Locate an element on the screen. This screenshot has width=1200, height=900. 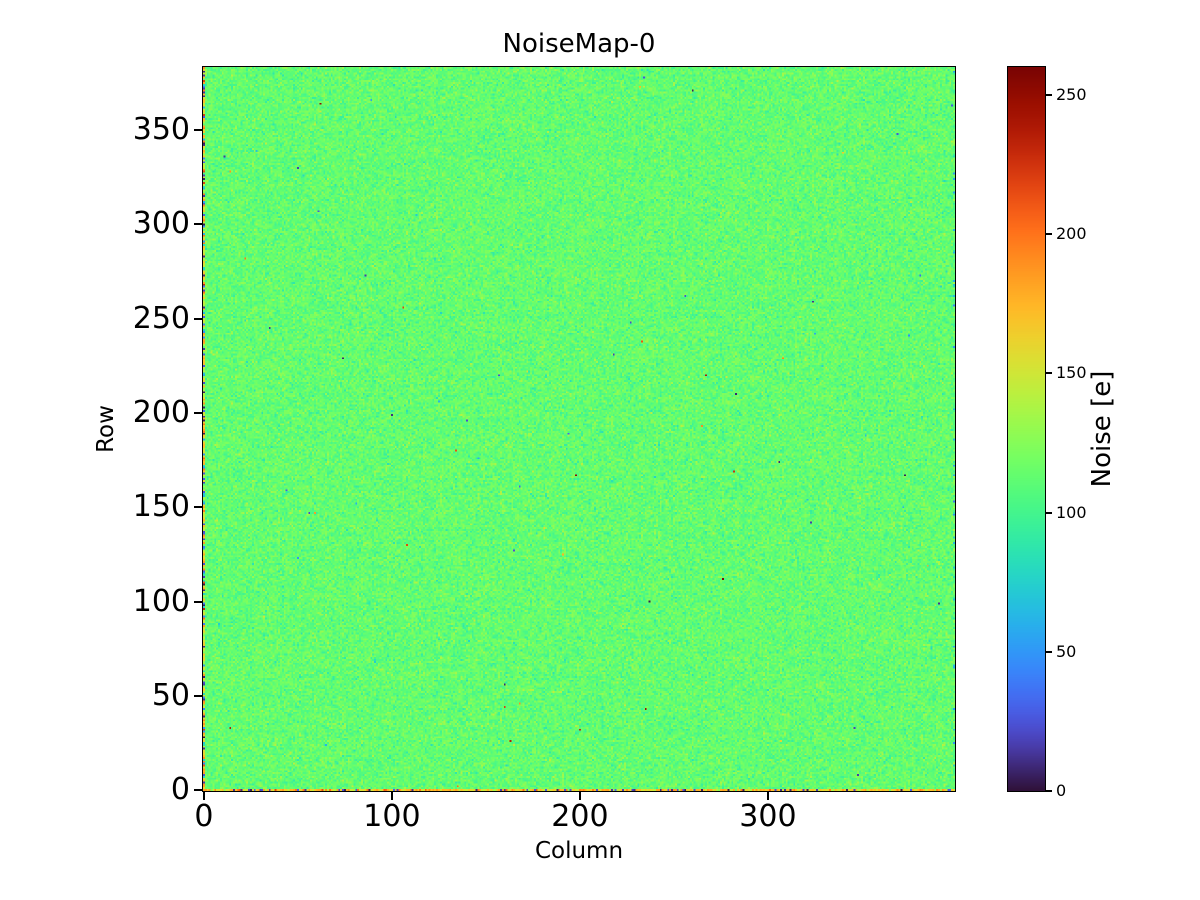
x-tick-label: 300 is located at coordinates (768, 816).